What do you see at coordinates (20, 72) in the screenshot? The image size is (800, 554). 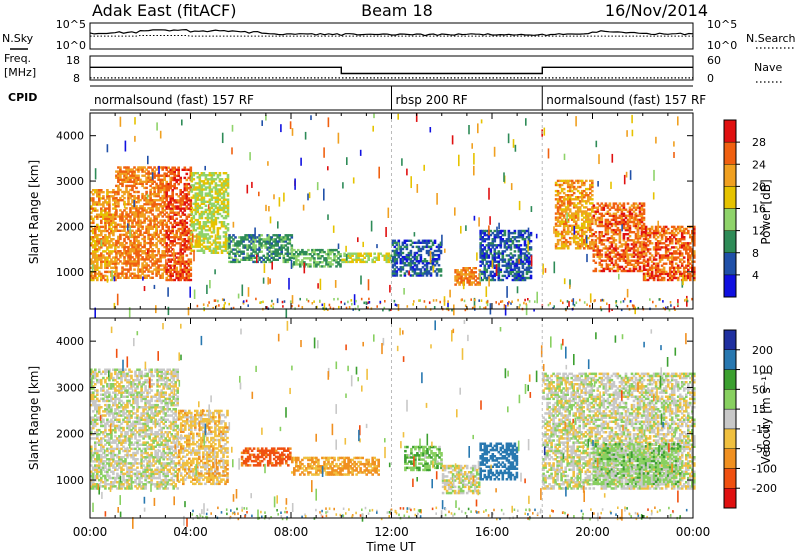 I see `freq-unit-label: [MHz]` at bounding box center [20, 72].